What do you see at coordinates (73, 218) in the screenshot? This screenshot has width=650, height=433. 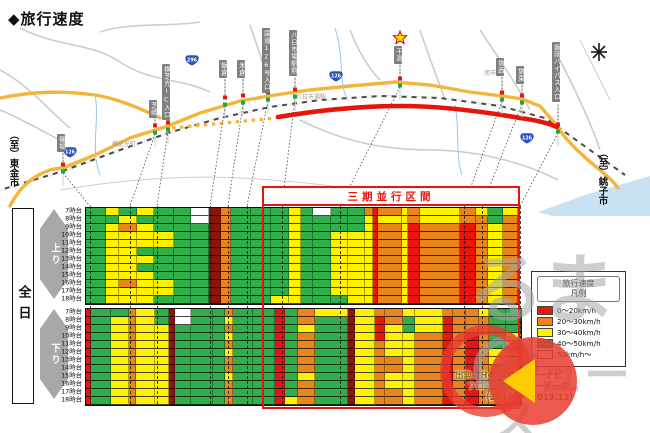 I see `time-row-label: 8時台` at bounding box center [73, 218].